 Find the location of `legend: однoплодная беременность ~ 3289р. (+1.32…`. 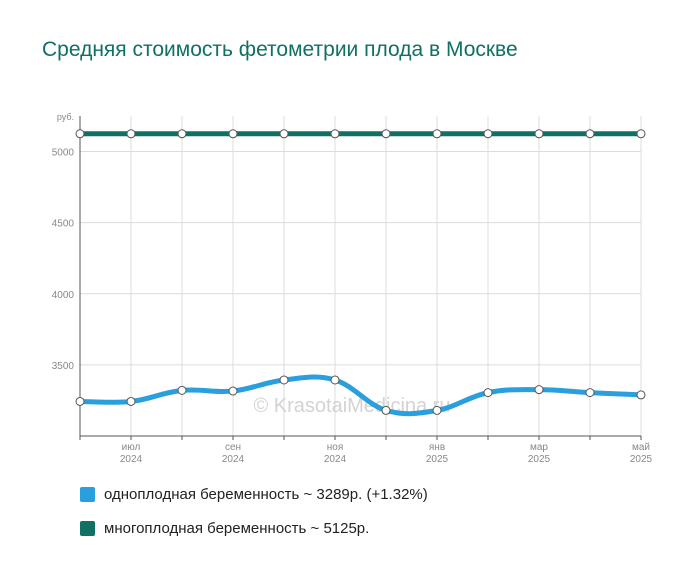

legend: однoплодная беременность ~ 3289р. (+1.32… is located at coordinates (254, 518).